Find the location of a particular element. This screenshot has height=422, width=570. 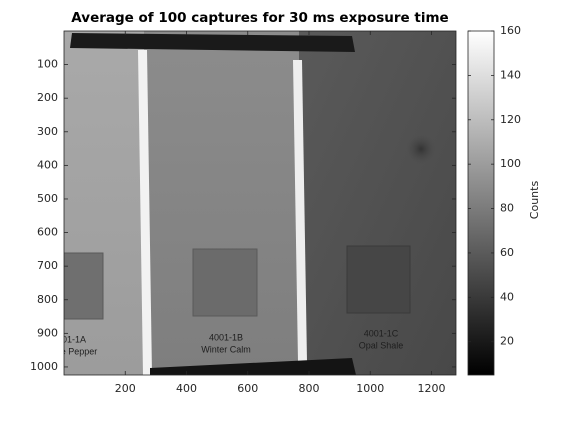

x-tick-label: 400 is located at coordinates (186, 388).